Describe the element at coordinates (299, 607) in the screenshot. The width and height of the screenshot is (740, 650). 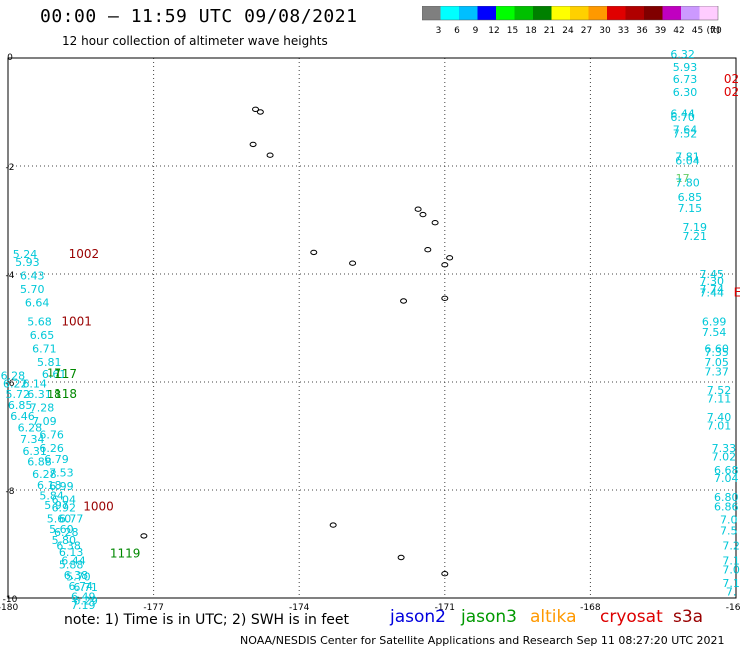
I see `x-tick-label: -174` at that location.